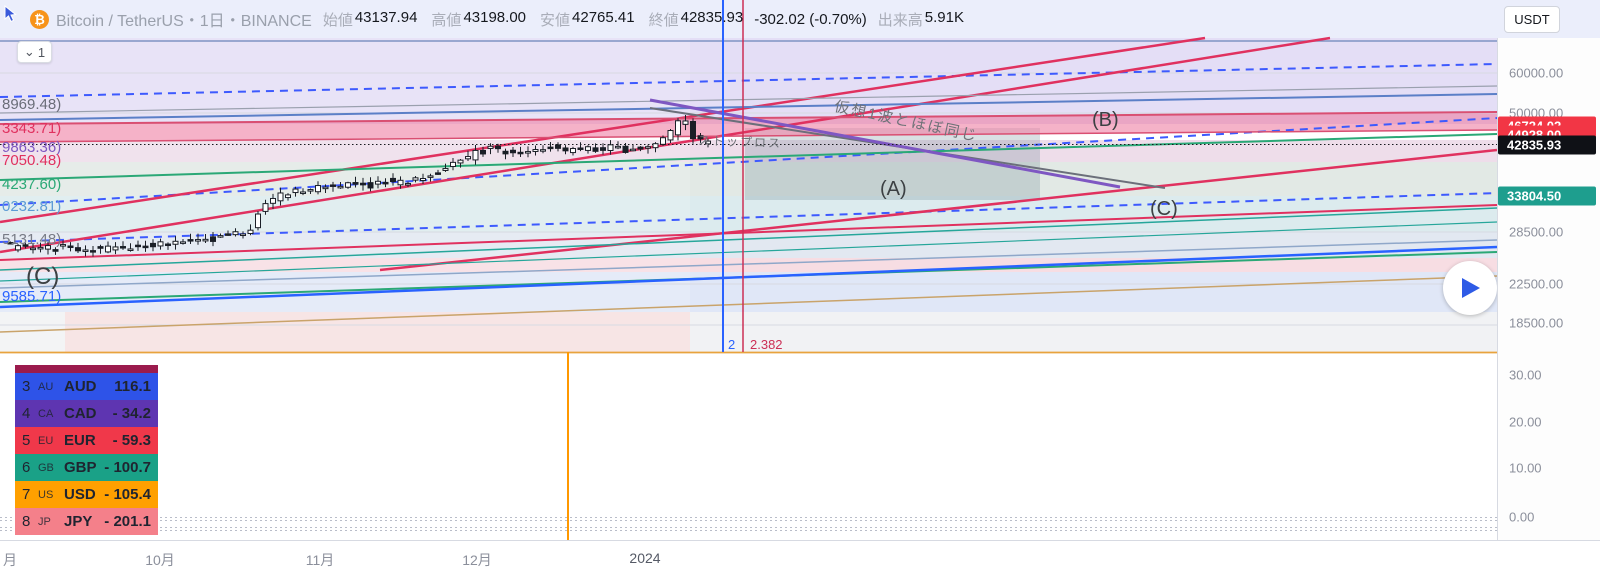 This screenshot has height=576, width=1600. I want to click on indicator-scale-label: 30.00, so click(1525, 375).